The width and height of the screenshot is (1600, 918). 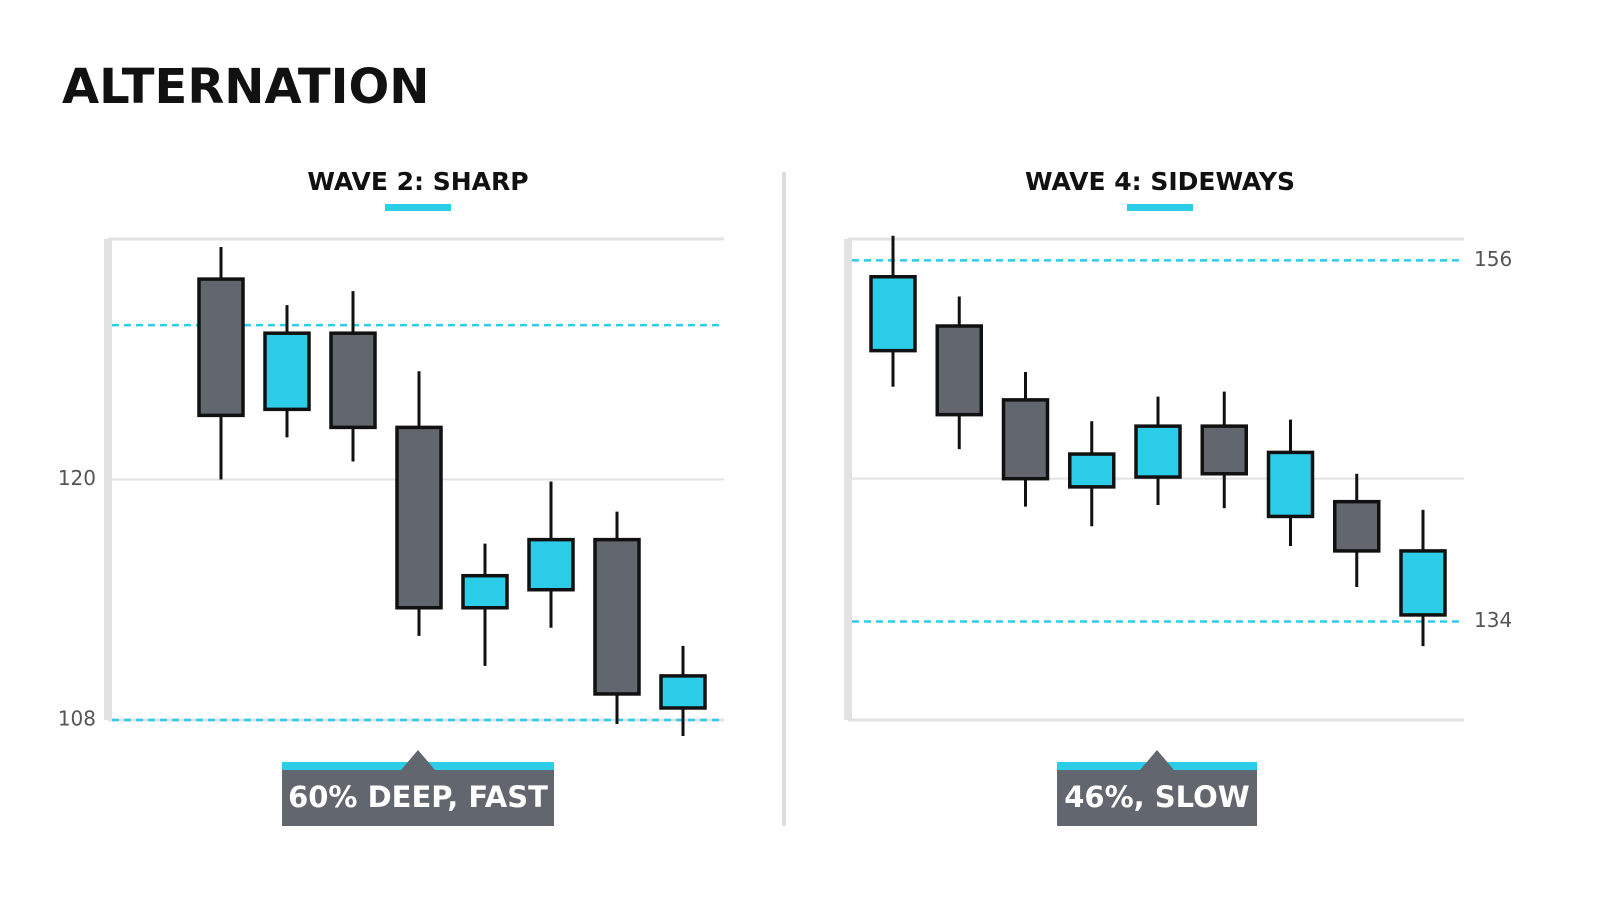 What do you see at coordinates (245, 87) in the screenshot?
I see `page-title: ALTERNATION` at bounding box center [245, 87].